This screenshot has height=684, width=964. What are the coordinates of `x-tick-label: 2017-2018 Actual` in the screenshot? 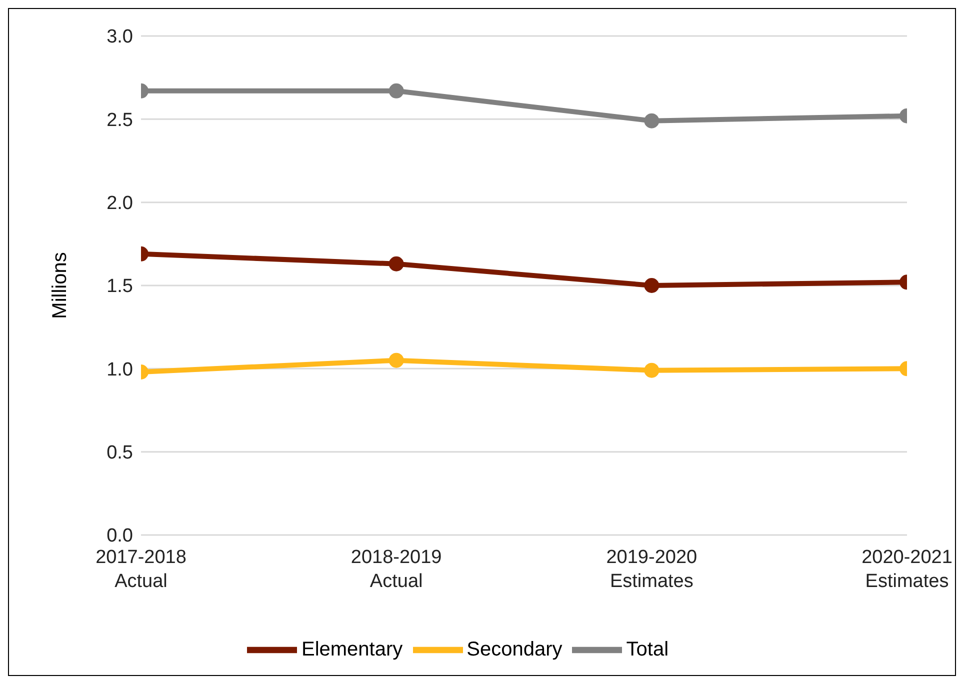 It's located at (141, 569).